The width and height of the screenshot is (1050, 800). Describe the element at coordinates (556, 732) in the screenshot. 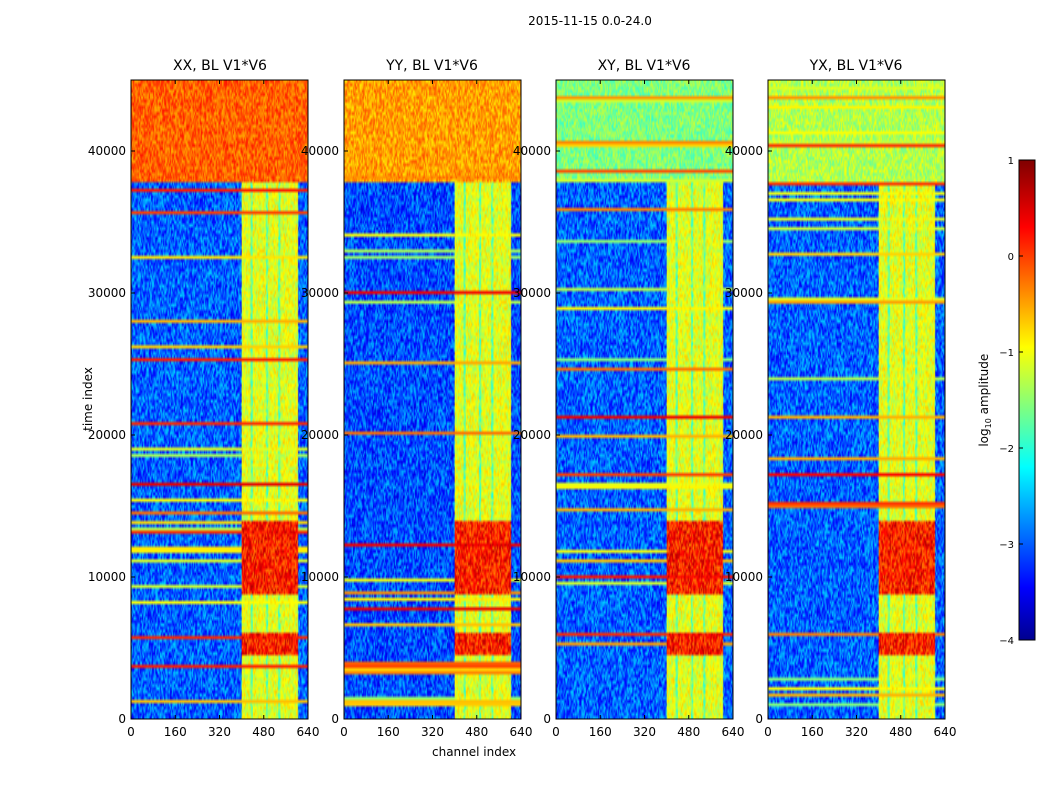

I see `x-tick-label-2-0: 0` at that location.